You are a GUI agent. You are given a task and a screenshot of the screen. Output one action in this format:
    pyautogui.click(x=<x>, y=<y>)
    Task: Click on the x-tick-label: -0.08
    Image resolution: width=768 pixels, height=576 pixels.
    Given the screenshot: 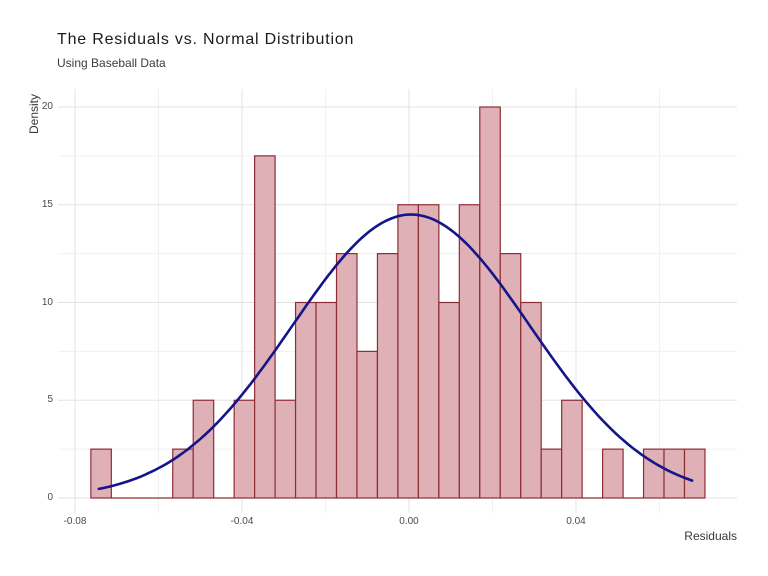 What is the action you would take?
    pyautogui.click(x=75, y=521)
    